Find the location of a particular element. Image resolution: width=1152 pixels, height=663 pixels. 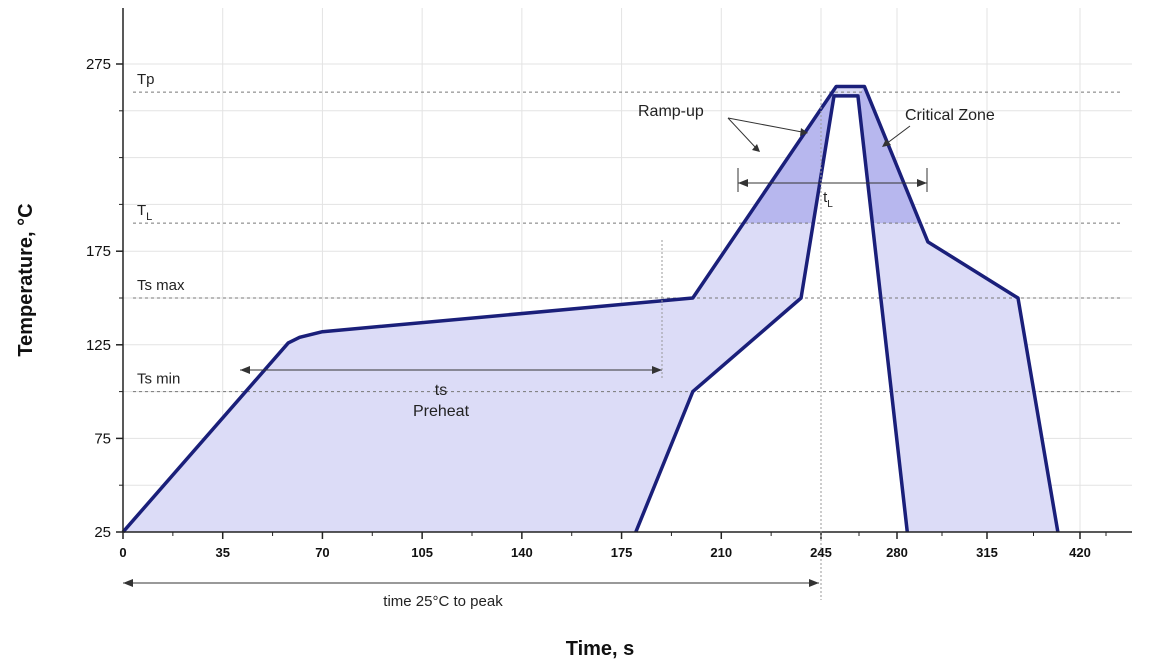

ts-arrowhead-right is located at coordinates (657, 370).